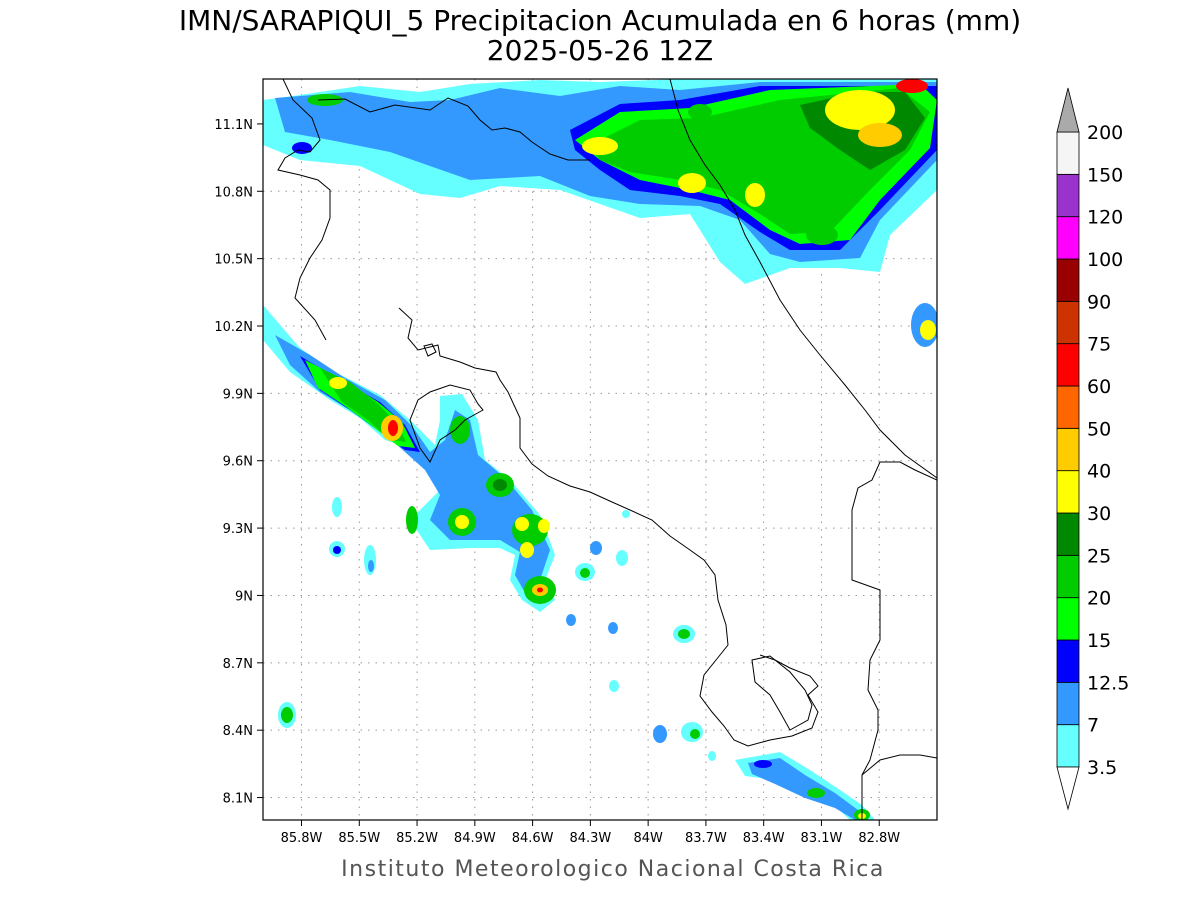  I want to click on panama-coast-south, so click(899, 765).